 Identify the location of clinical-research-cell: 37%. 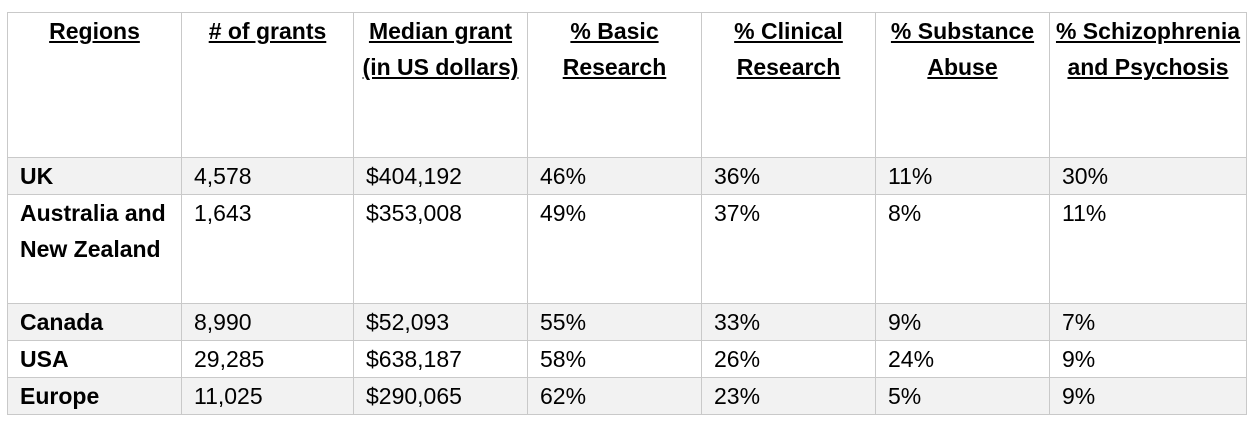
(788, 249).